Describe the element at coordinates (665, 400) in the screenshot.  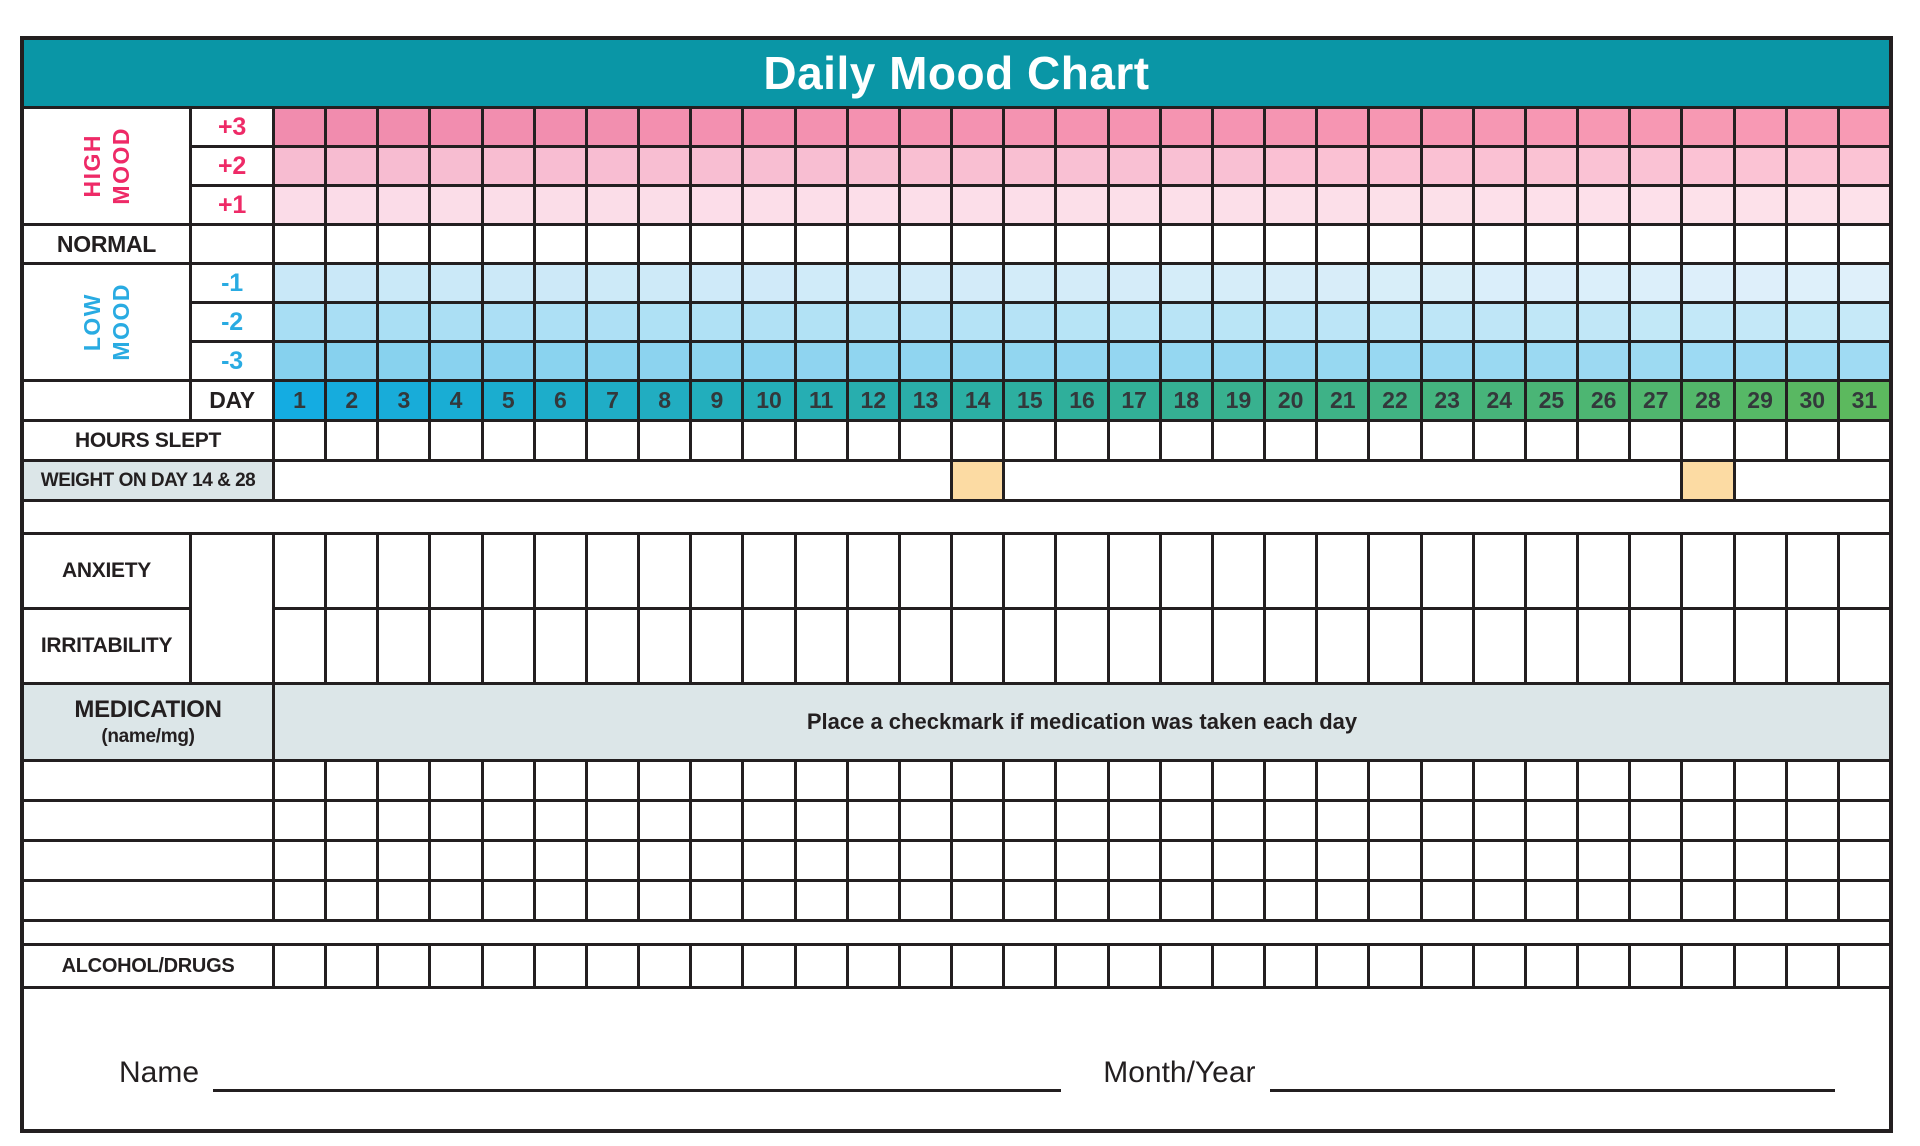
I see `day-header-cell: 8` at that location.